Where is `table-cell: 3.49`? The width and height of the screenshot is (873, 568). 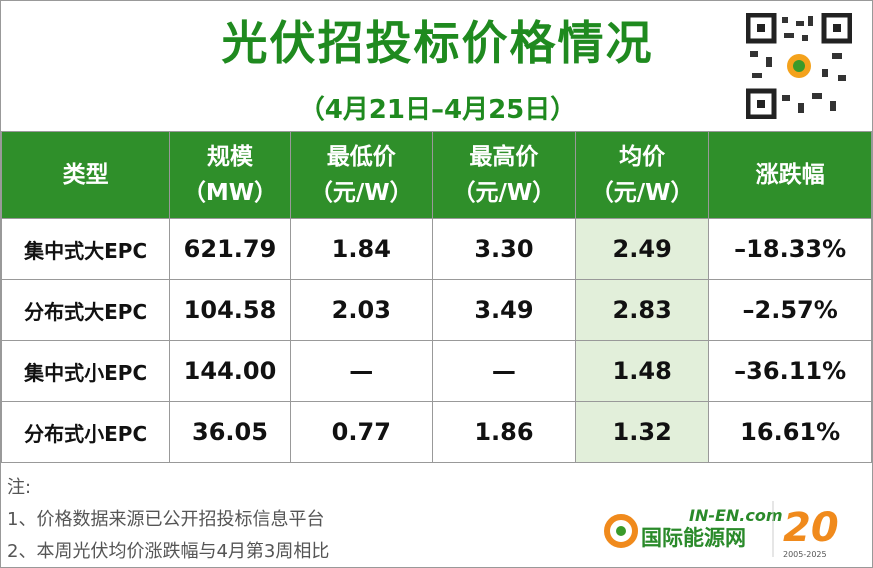
table-cell: 3.49 is located at coordinates (503, 310).